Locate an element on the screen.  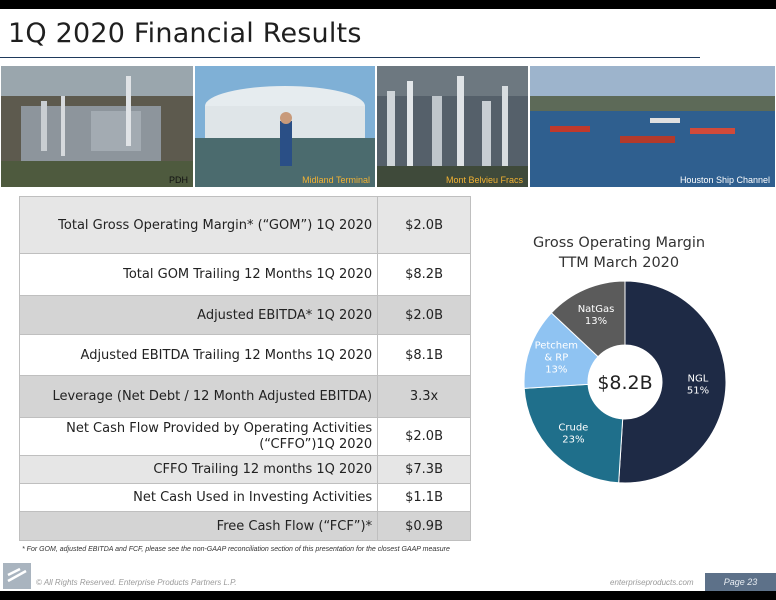
mont-belvieu-image is located at coordinates (452, 126).